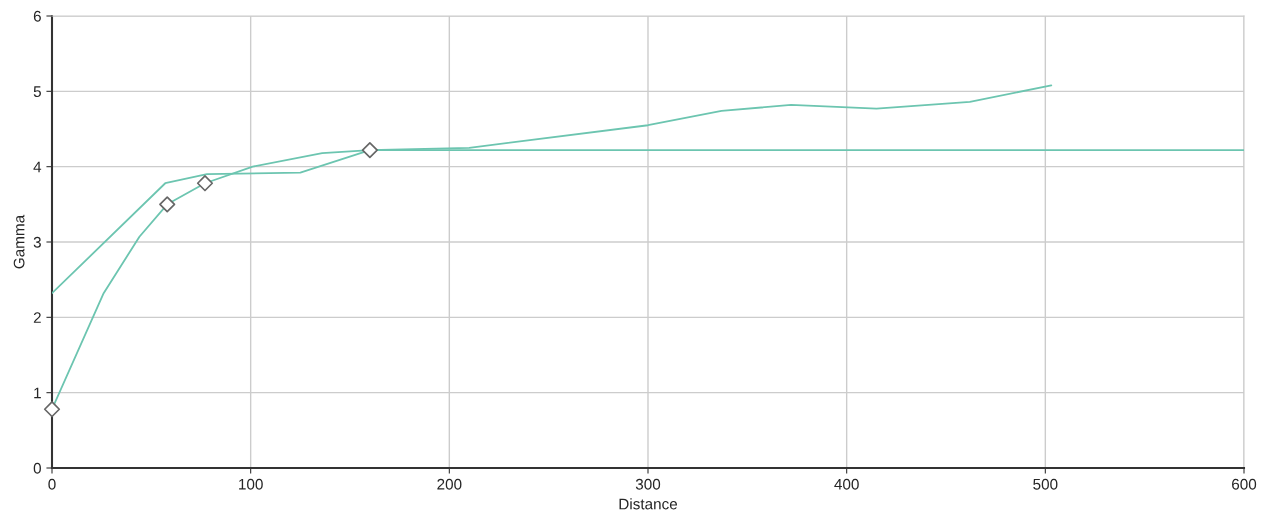 Image resolution: width=1268 pixels, height=521 pixels. What do you see at coordinates (37, 317) in the screenshot?
I see `y-tick-label: 2` at bounding box center [37, 317].